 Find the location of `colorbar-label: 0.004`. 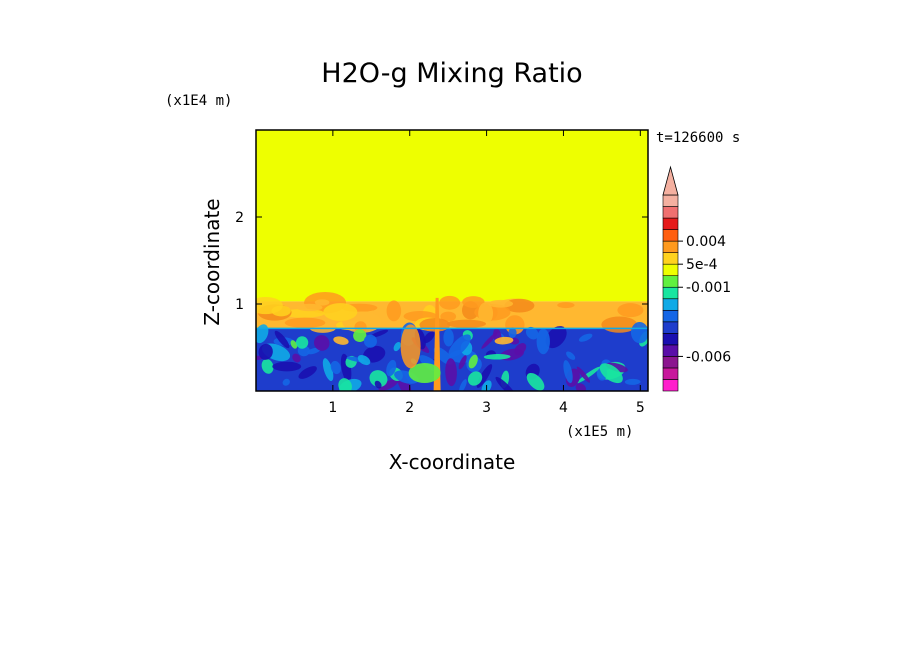

colorbar-label: 0.004 is located at coordinates (706, 242).